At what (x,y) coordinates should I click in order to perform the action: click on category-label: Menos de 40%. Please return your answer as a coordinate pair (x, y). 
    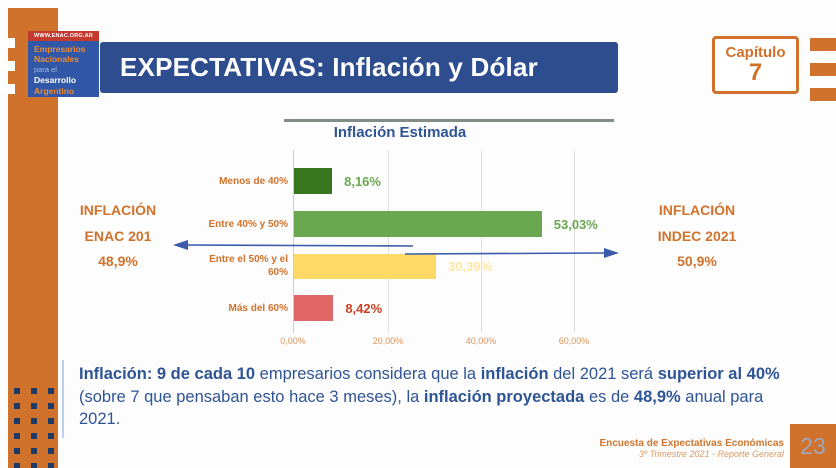
    Looking at the image, I should click on (253, 181).